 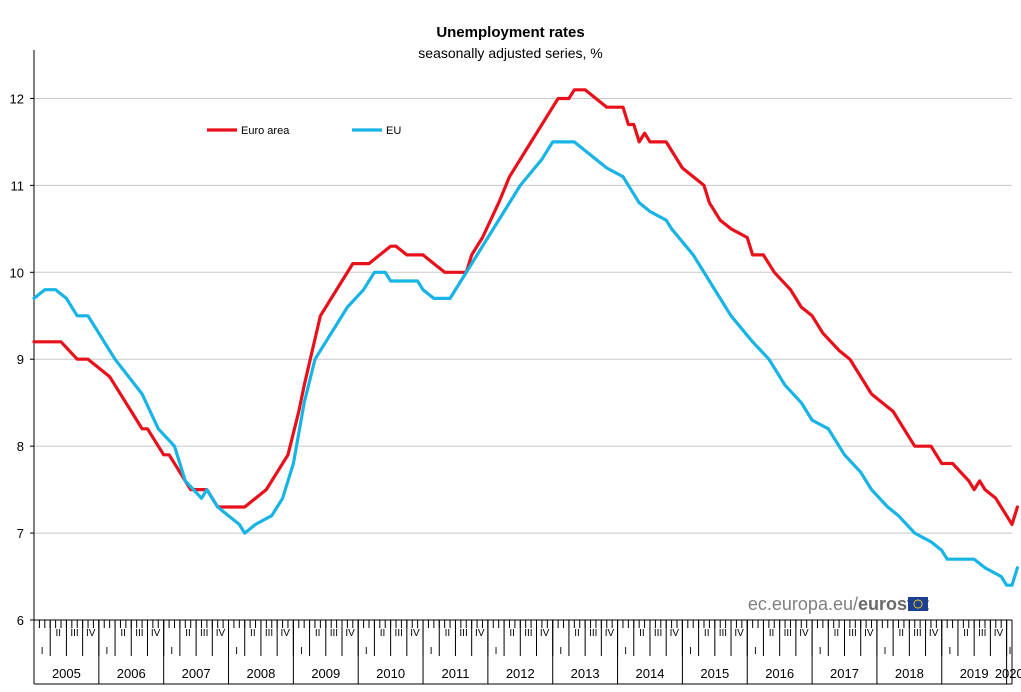 What do you see at coordinates (66, 673) in the screenshot?
I see `year-label: 2005` at bounding box center [66, 673].